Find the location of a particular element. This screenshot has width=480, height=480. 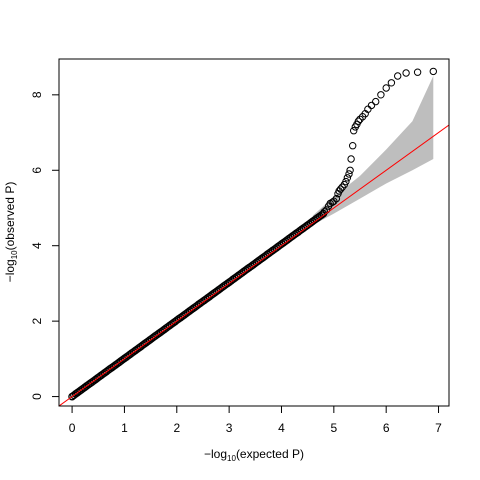

y-axis: 0 2 4 6 8 is located at coordinates (45, 245).